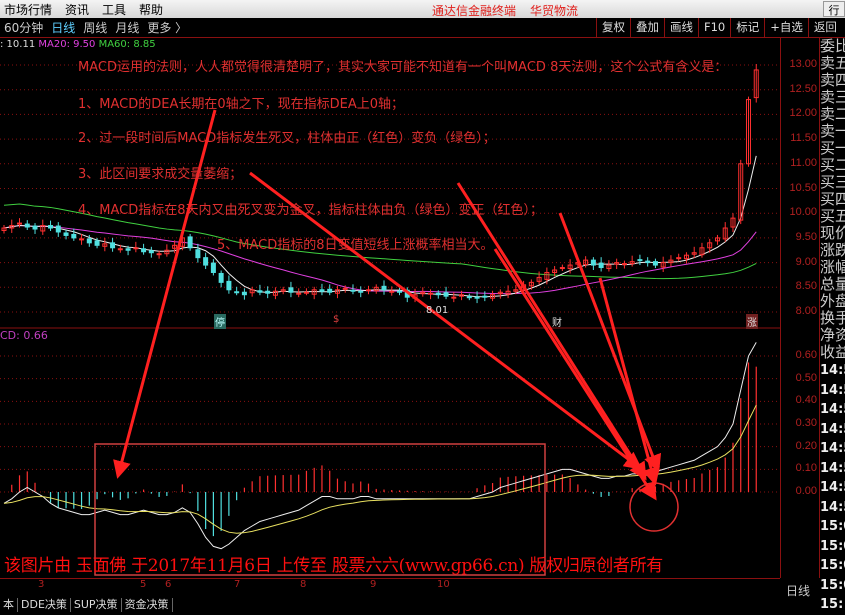 Image resolution: width=845 pixels, height=615 pixels. Describe the element at coordinates (220, 321) in the screenshot. I see `signal-tag-halt: 停` at that location.